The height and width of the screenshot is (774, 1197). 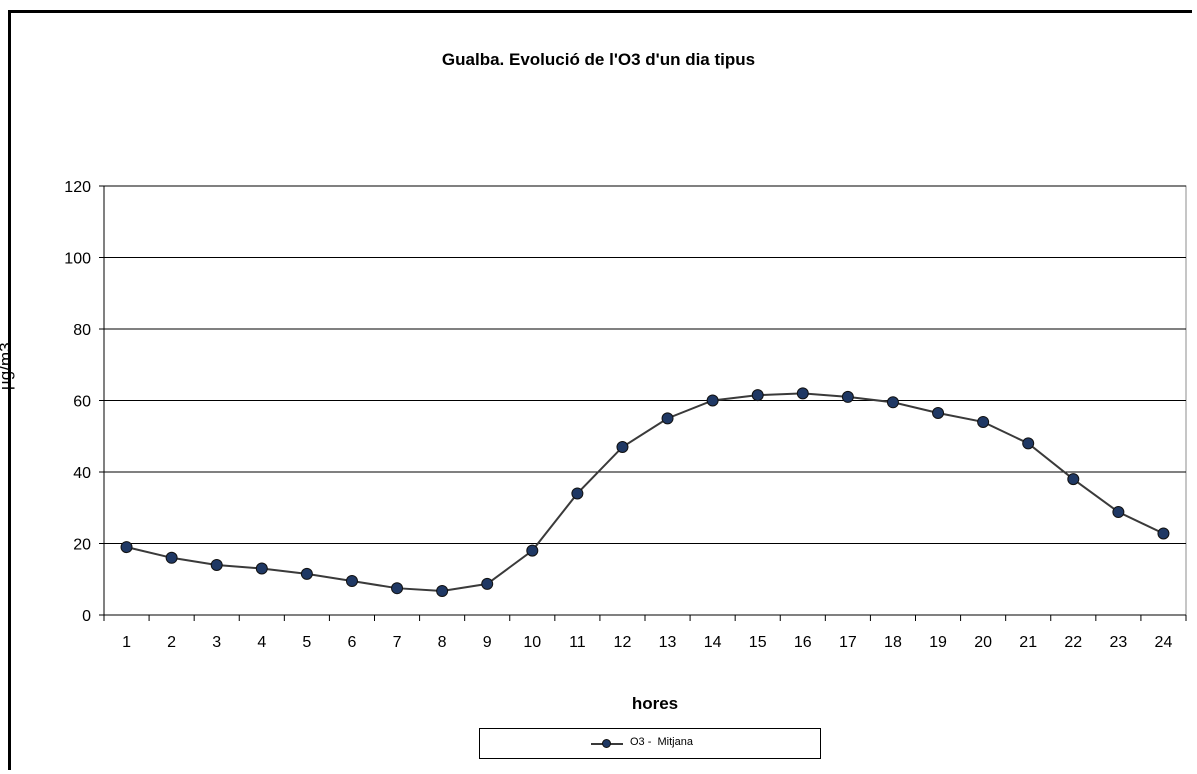 What do you see at coordinates (983, 642) in the screenshot?
I see `x-tick-label: 20` at bounding box center [983, 642].